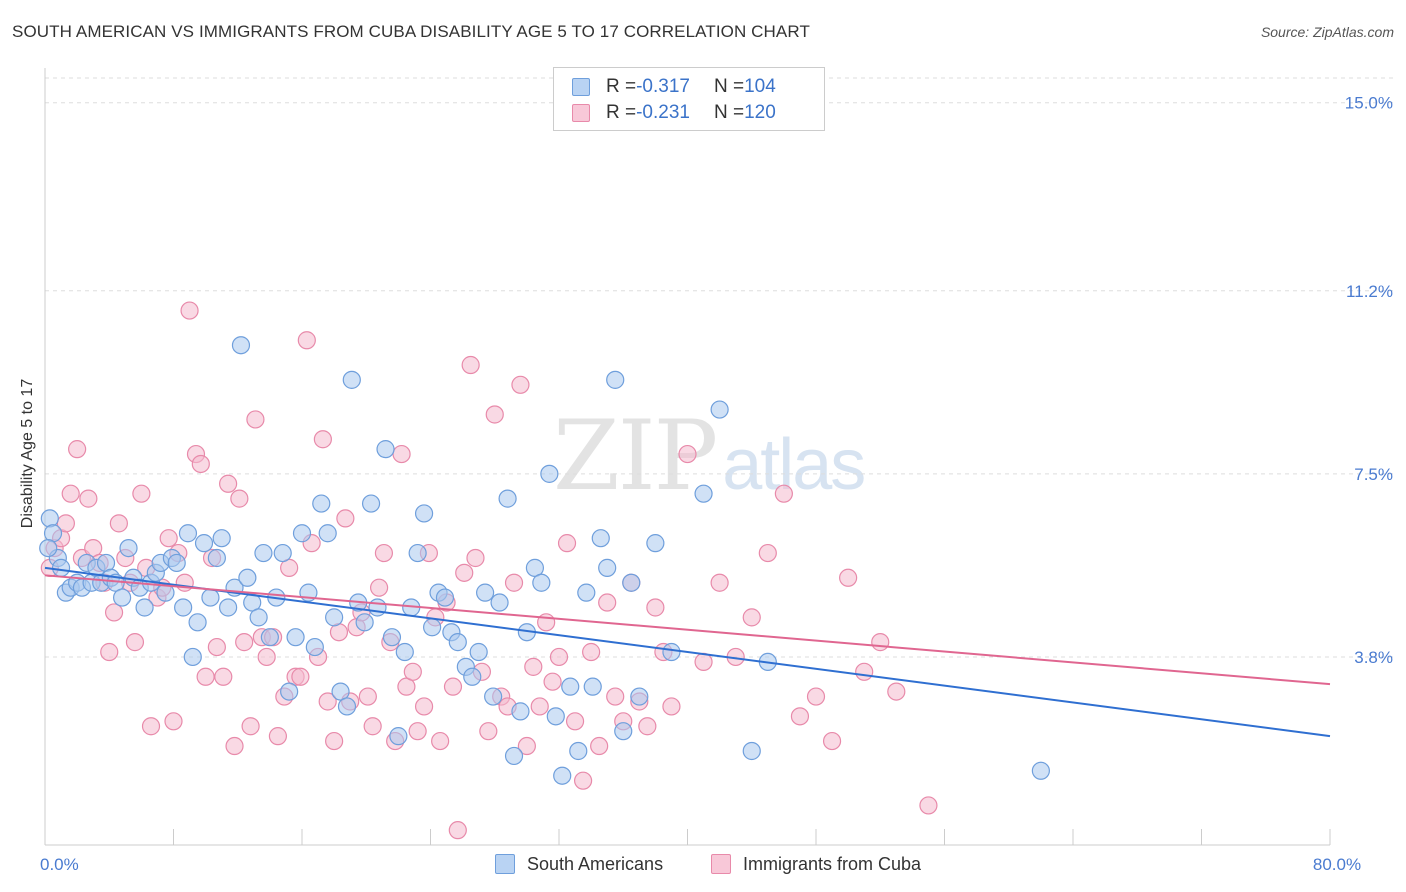 This screenshot has width=1406, height=892. Describe the element at coordinates (832, 863) in the screenshot. I see `bottom-legend-label: Immigrants from Cuba` at that location.